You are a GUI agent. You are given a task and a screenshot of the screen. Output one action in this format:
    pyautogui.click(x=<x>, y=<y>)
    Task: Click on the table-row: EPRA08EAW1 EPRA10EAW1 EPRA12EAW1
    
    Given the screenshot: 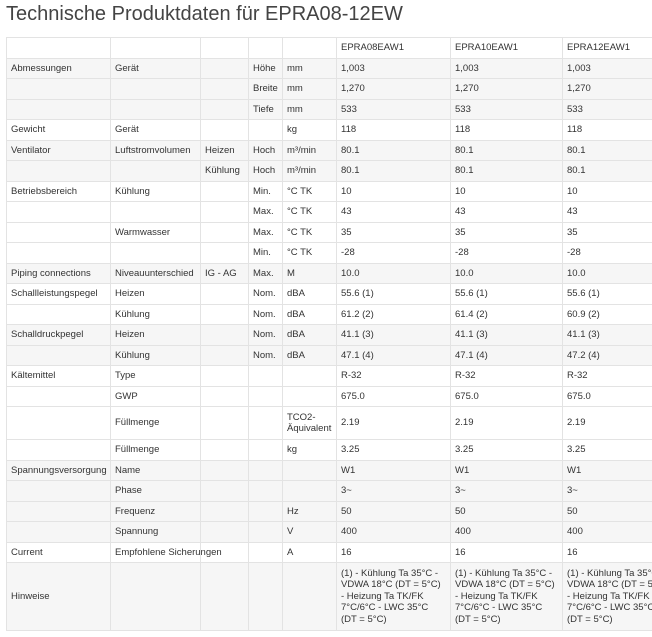 What is the action you would take?
    pyautogui.click(x=329, y=48)
    